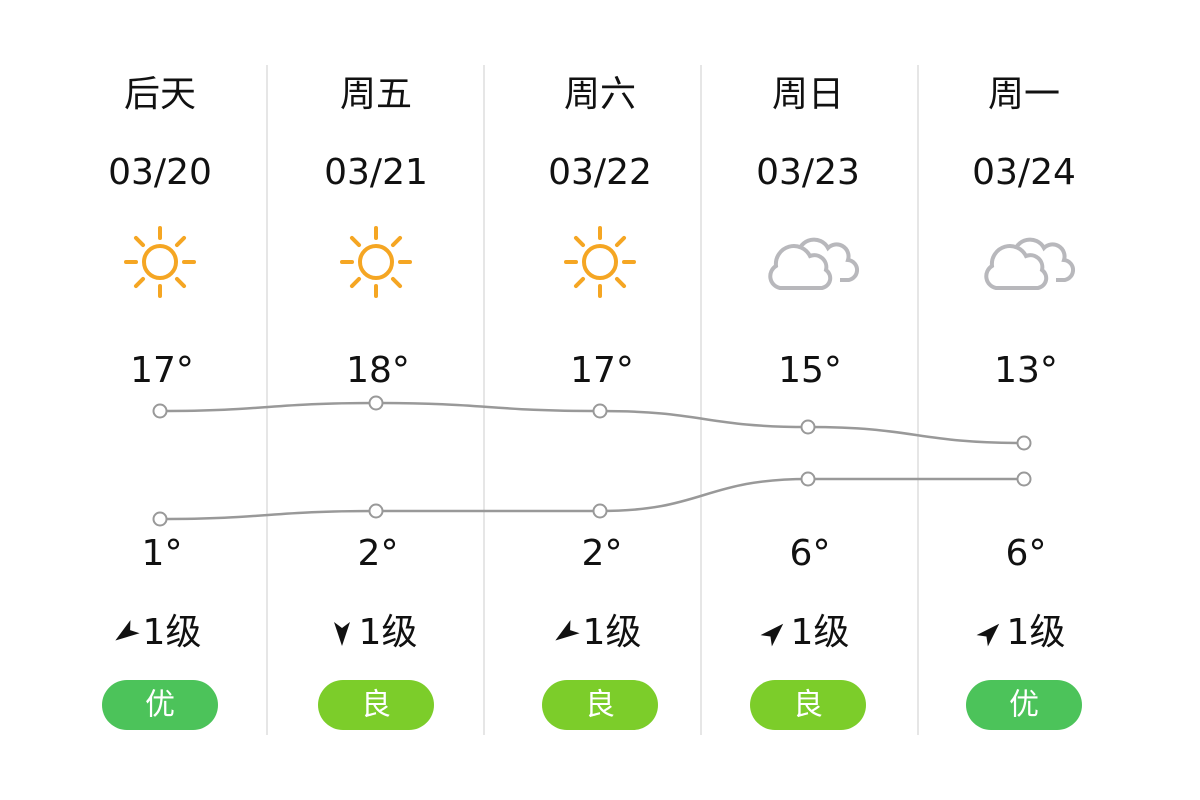 The width and height of the screenshot is (1200, 800). I want to click on date: 03/21, so click(376, 172).